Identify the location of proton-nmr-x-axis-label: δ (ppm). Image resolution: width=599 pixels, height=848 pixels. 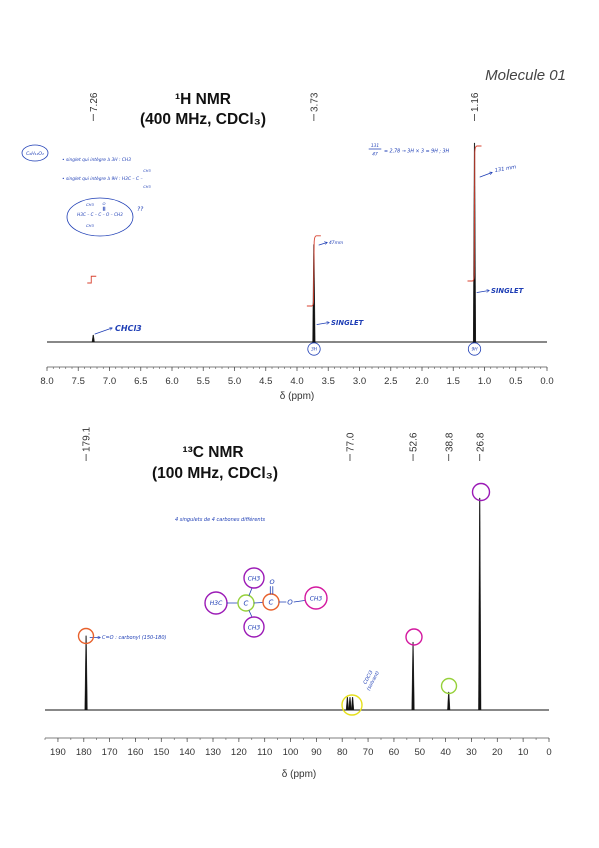
(297, 396).